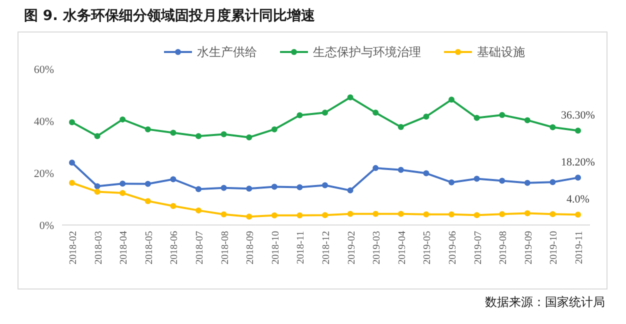 Image resolution: width=626 pixels, height=324 pixels. Describe the element at coordinates (501, 52) in the screenshot. I see `legend-label: 基础设施` at that location.